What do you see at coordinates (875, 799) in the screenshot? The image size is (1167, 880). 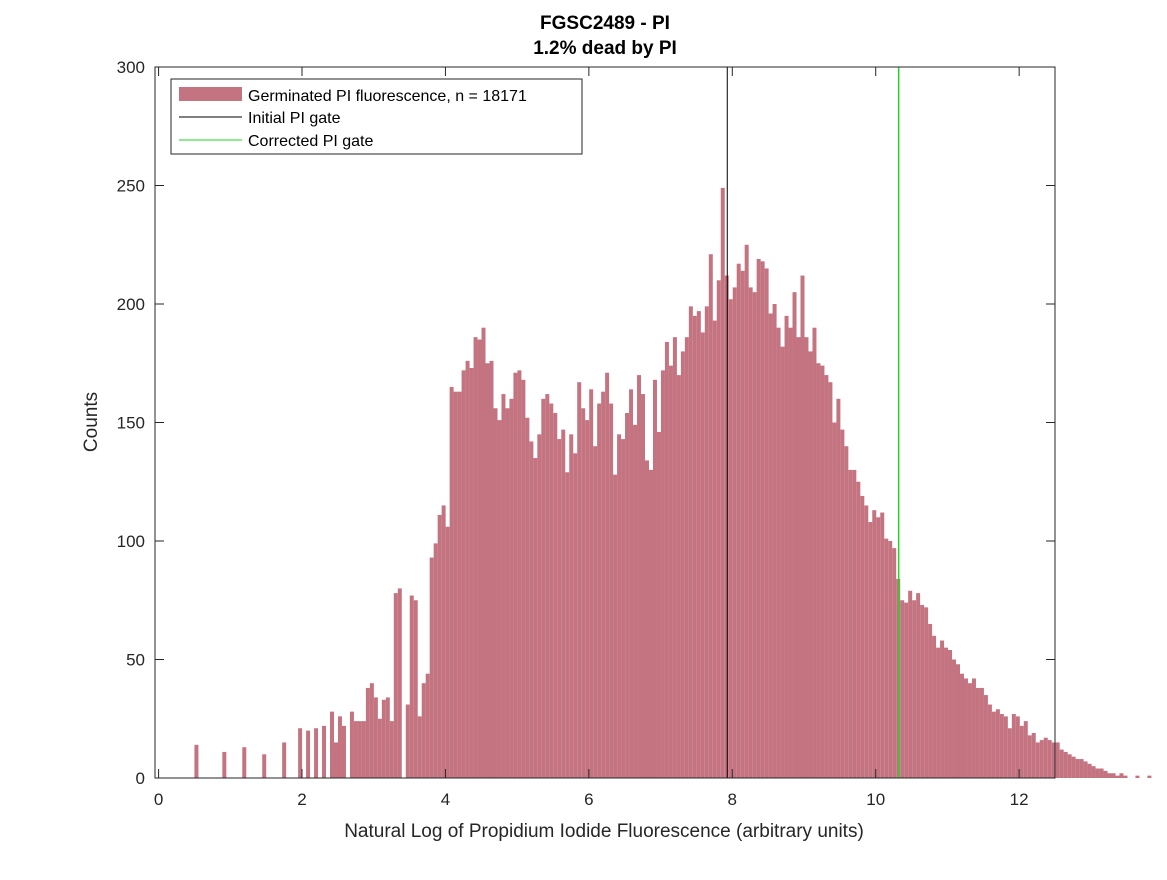 I see `x-tick-label: 10` at bounding box center [875, 799].